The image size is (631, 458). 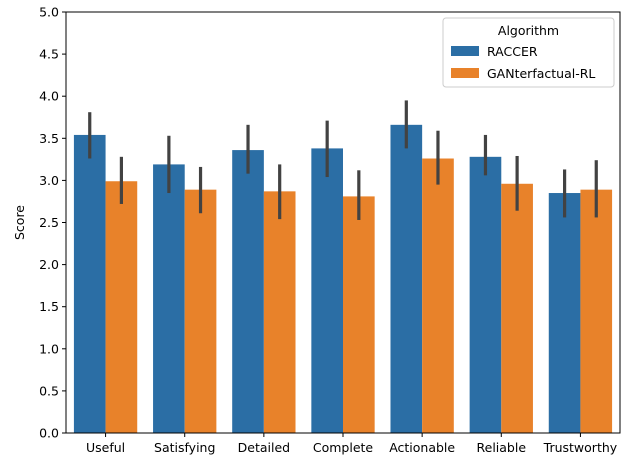 I want to click on y-tick-label: 2.0, so click(x=49, y=264).